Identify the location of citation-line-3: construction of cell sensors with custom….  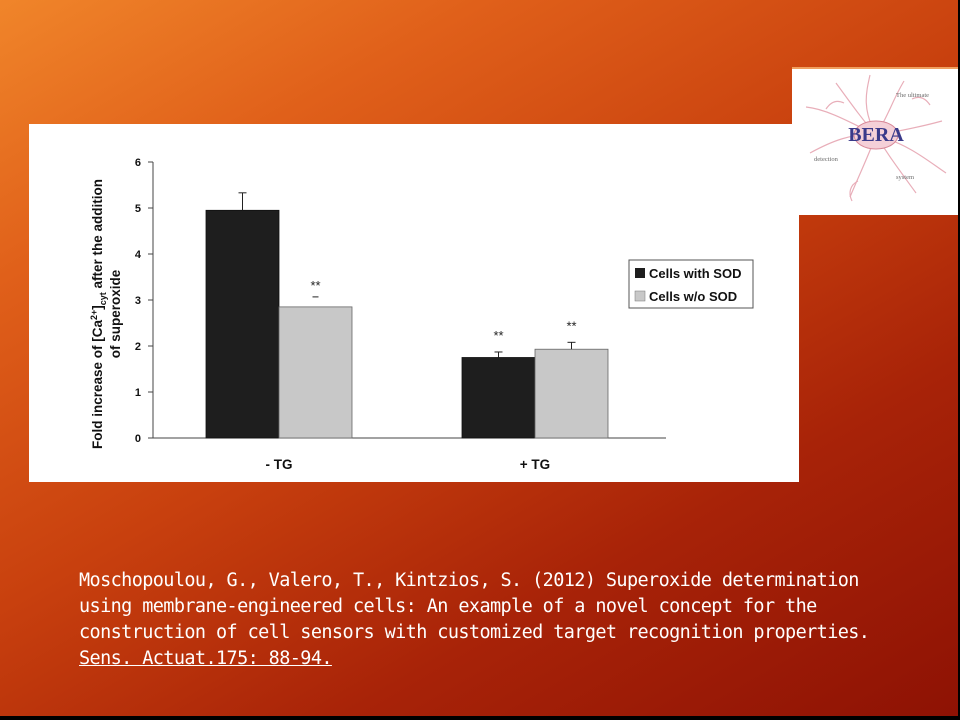
(474, 632).